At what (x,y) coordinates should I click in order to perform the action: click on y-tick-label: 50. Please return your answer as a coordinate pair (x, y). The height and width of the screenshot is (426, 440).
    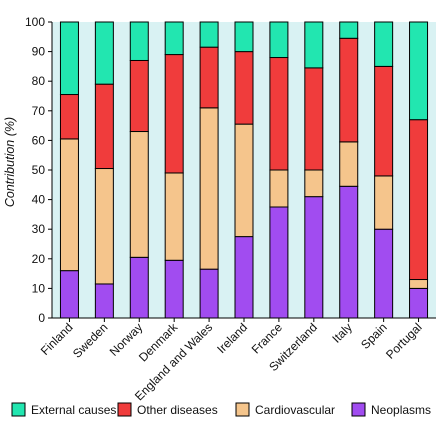
    Looking at the image, I should click on (39, 170).